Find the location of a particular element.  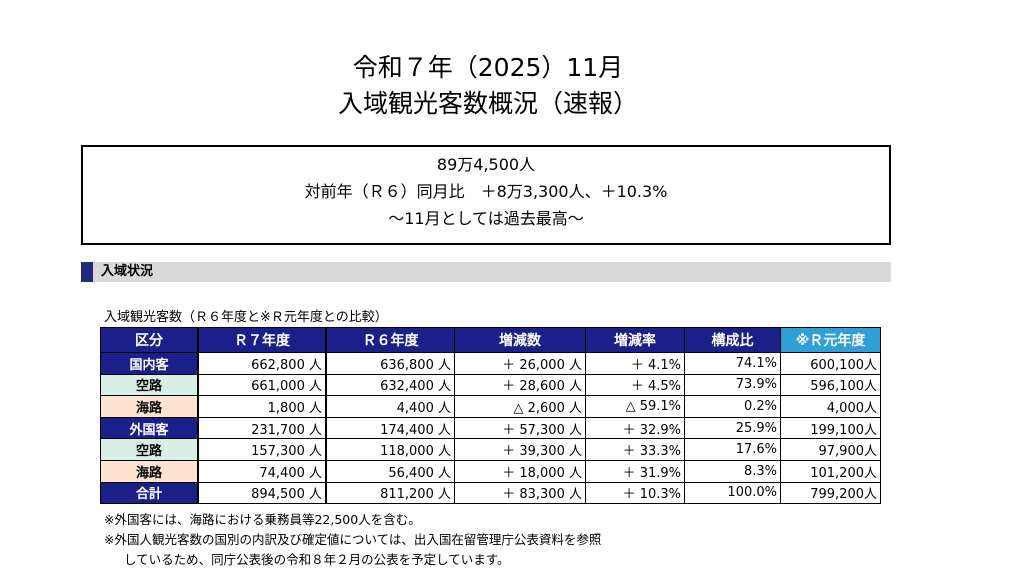

table-cell: ＋ 32.9% is located at coordinates (635, 428).